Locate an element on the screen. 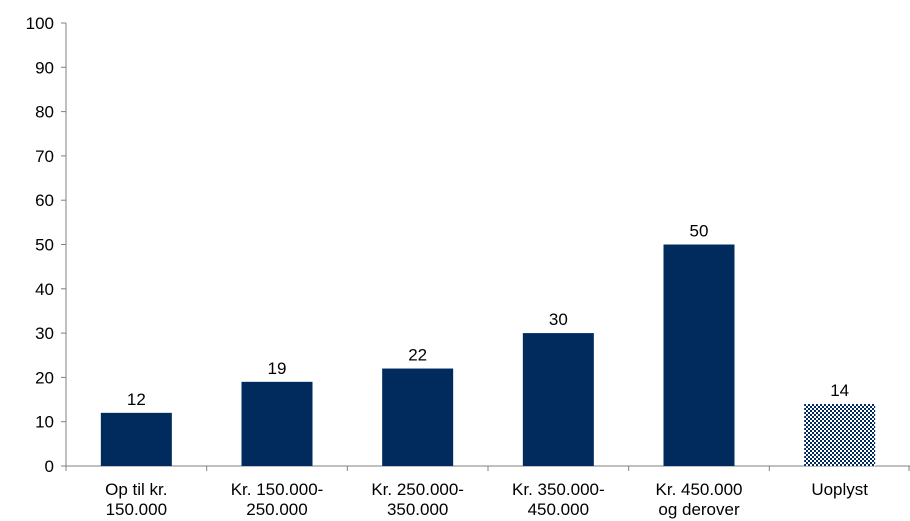 Image resolution: width=910 pixels, height=521 pixels. x-category-label-1: Kr. 150.000-250.000 is located at coordinates (277, 499).